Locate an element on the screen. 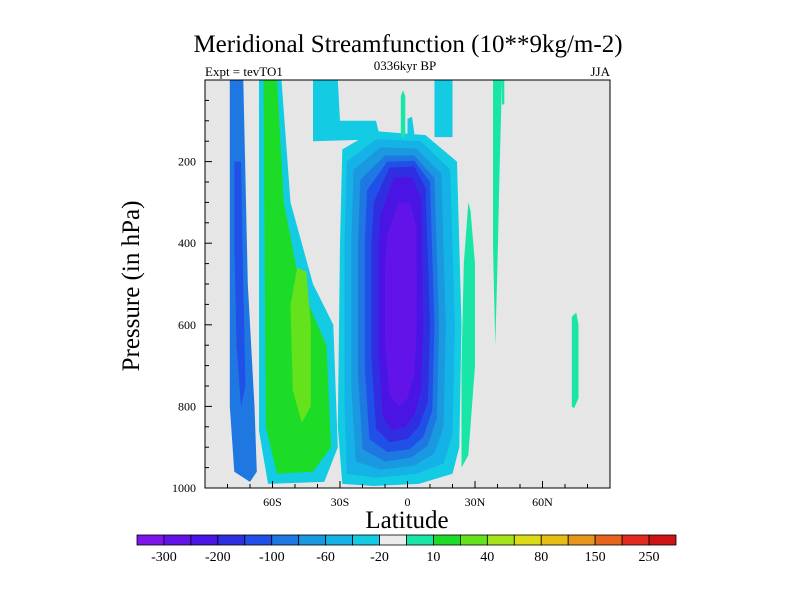  colorbar is located at coordinates (406, 540).